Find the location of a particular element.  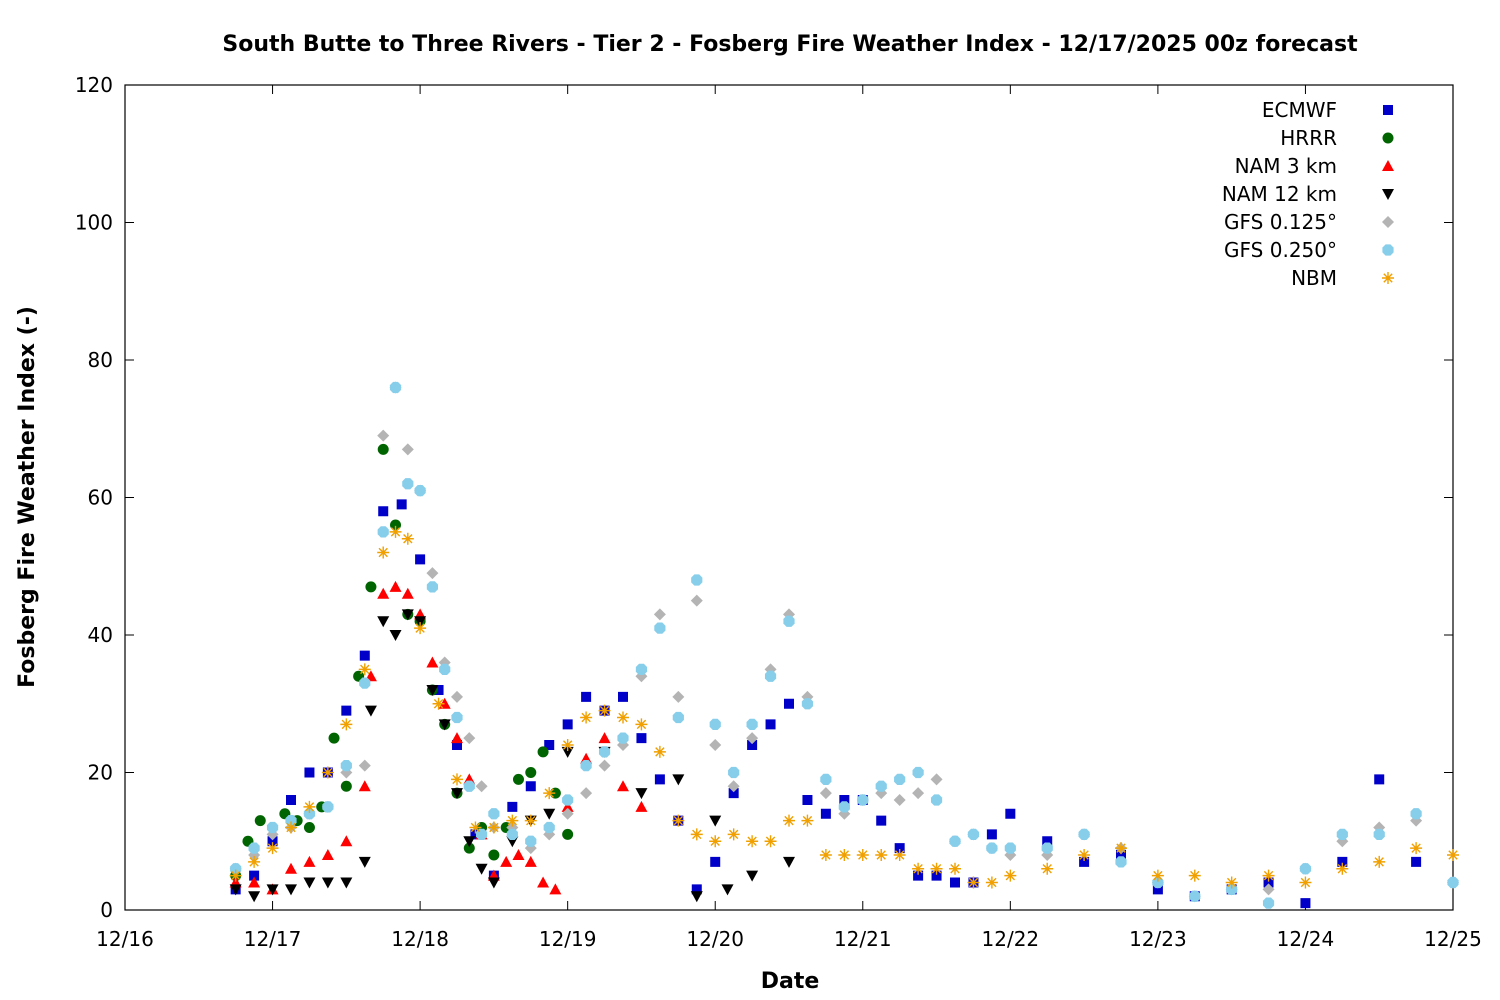

x-tick-label: 12/17 is located at coordinates (273, 939).